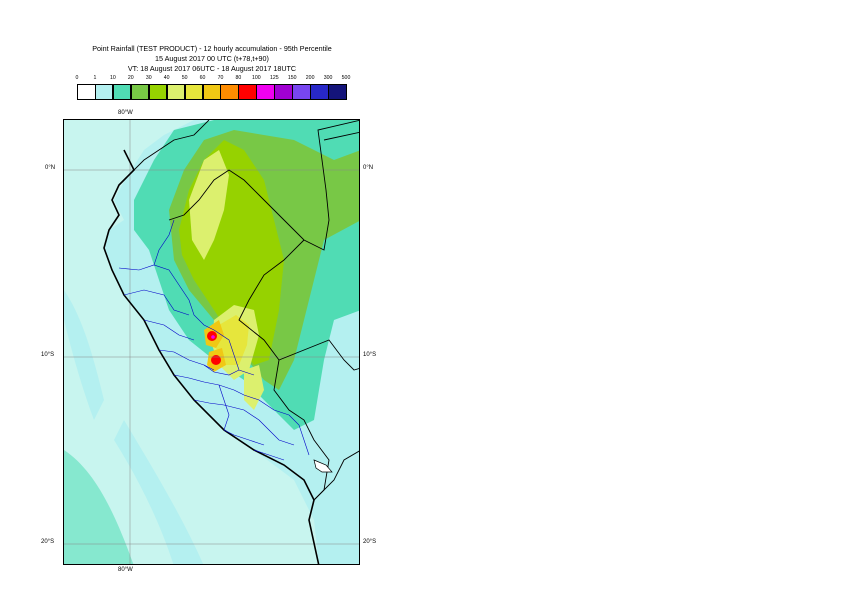 The height and width of the screenshot is (596, 842). I want to click on lat-label-0N-left: 0°N, so click(50, 168).